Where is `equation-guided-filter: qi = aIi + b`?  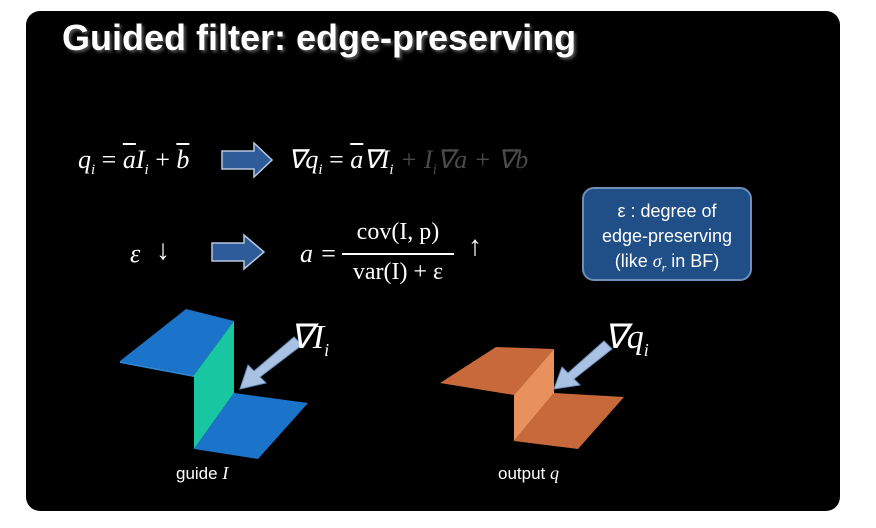
equation-guided-filter: qi = aIi + b is located at coordinates (133, 162).